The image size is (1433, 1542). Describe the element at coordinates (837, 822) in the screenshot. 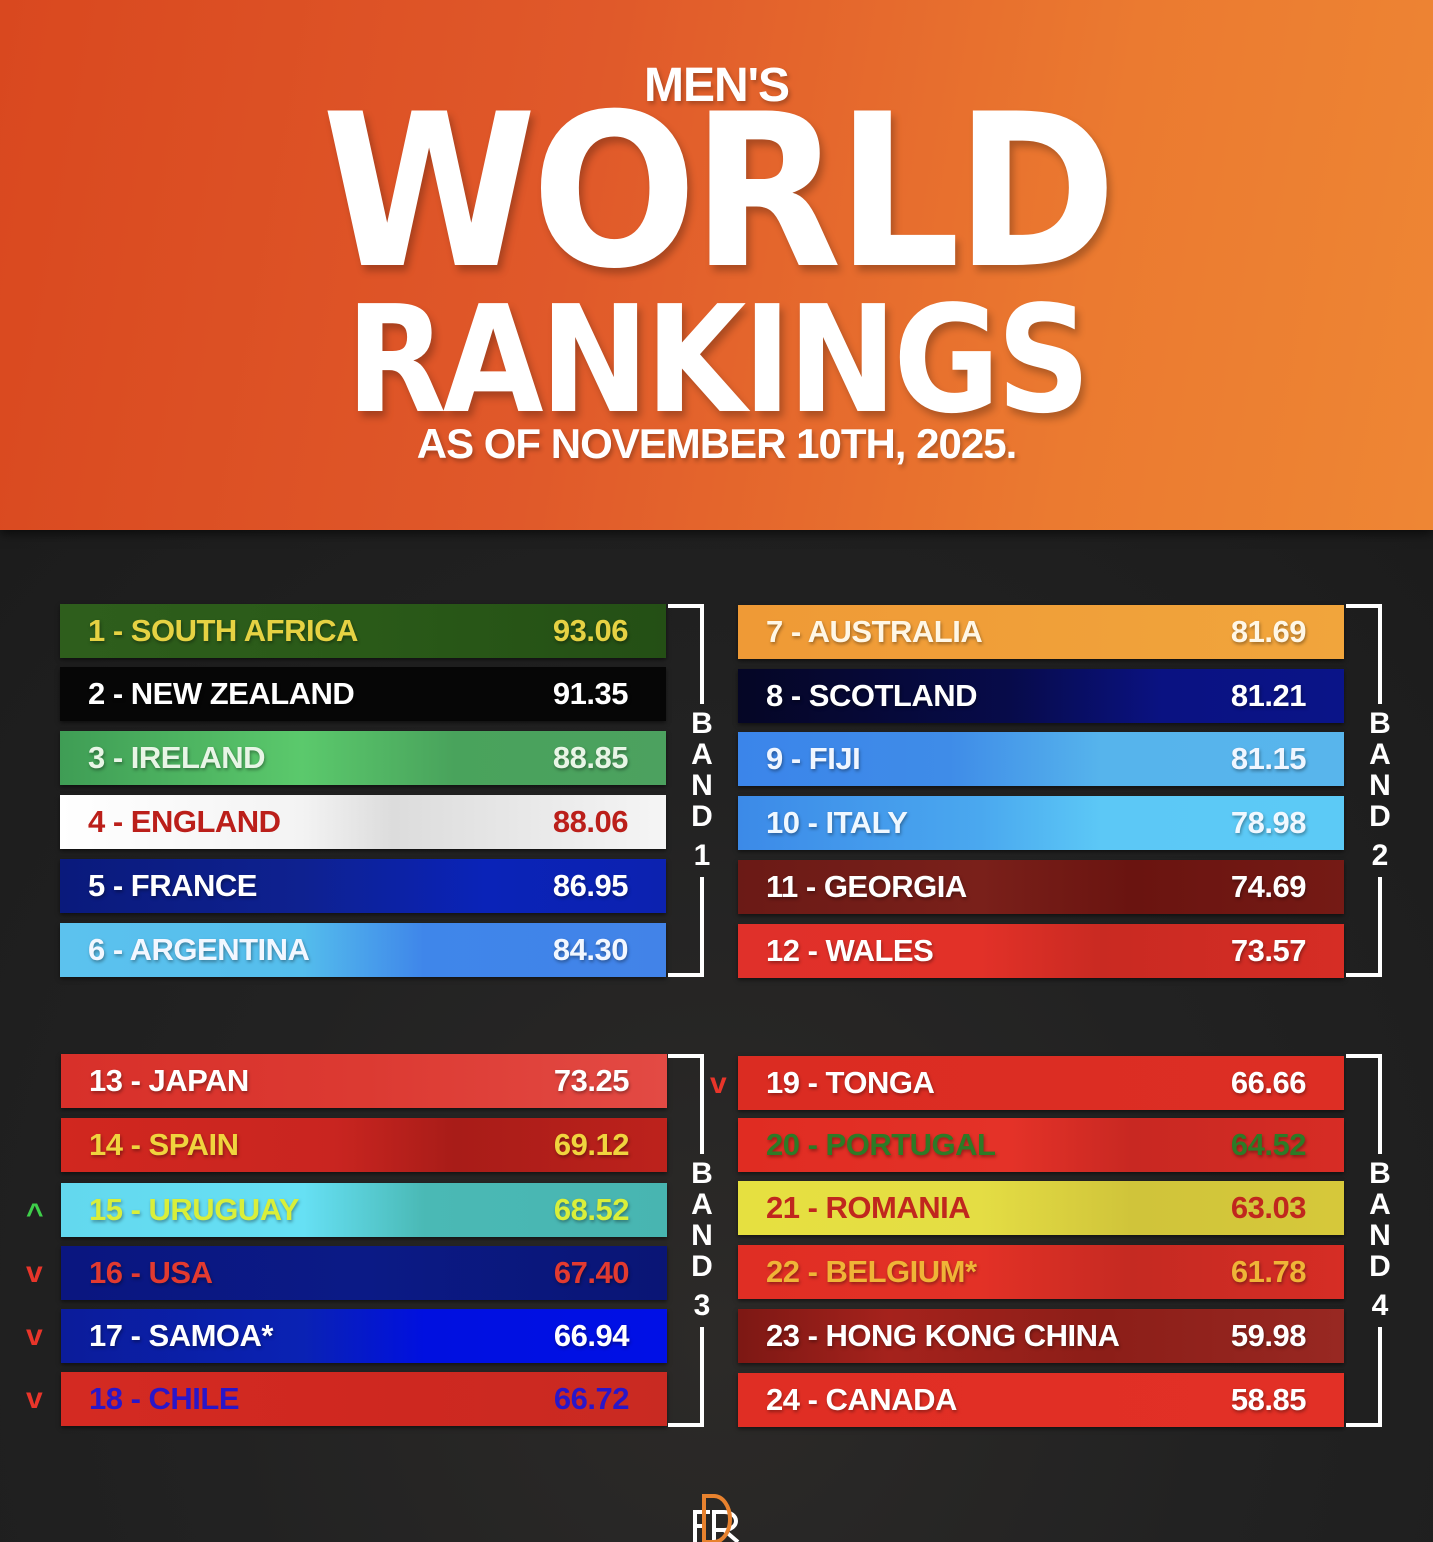

I see `team-name: 10 - ITALY` at that location.